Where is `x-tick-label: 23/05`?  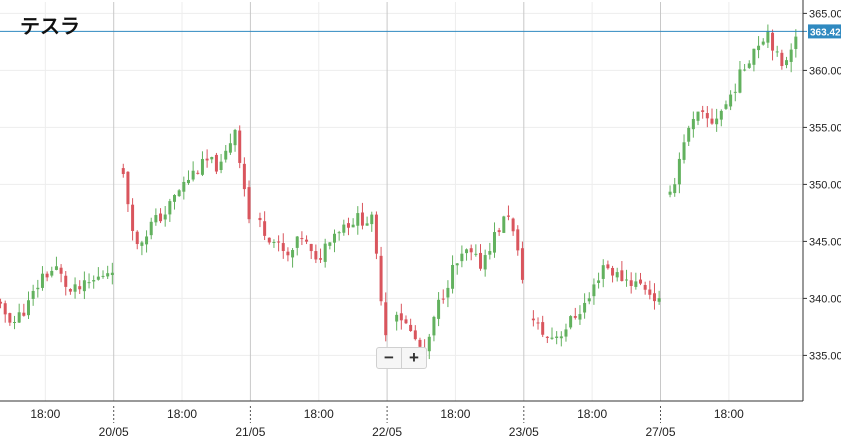
x-tick-label: 23/05 is located at coordinates (524, 432).